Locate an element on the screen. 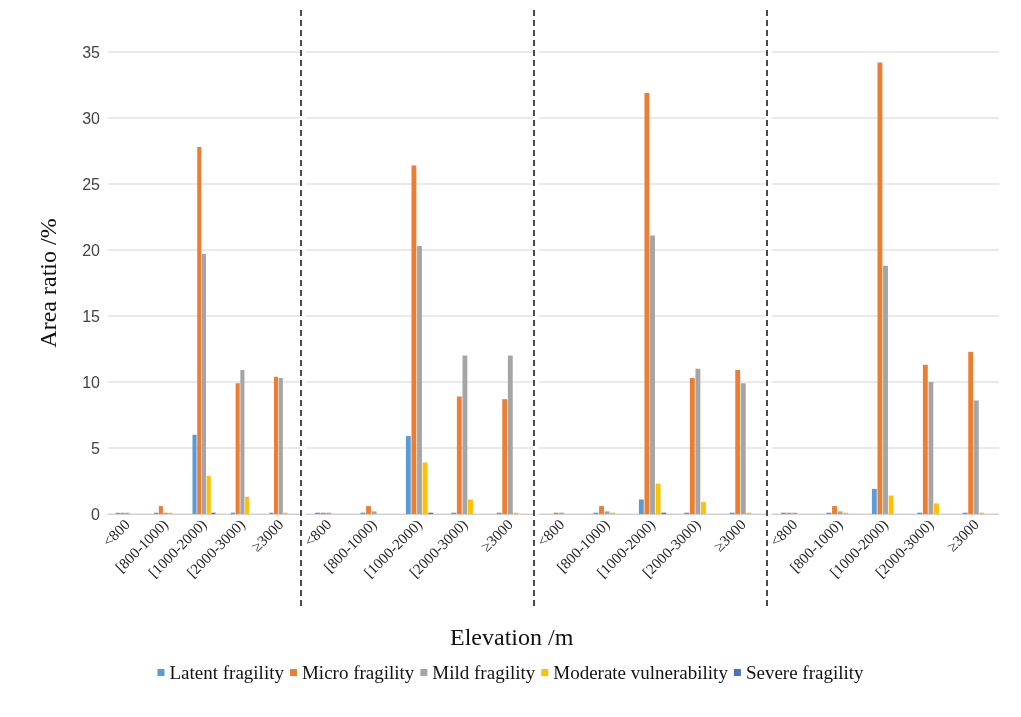 This screenshot has width=1021, height=717. legend-label: Severe fragility is located at coordinates (805, 672).